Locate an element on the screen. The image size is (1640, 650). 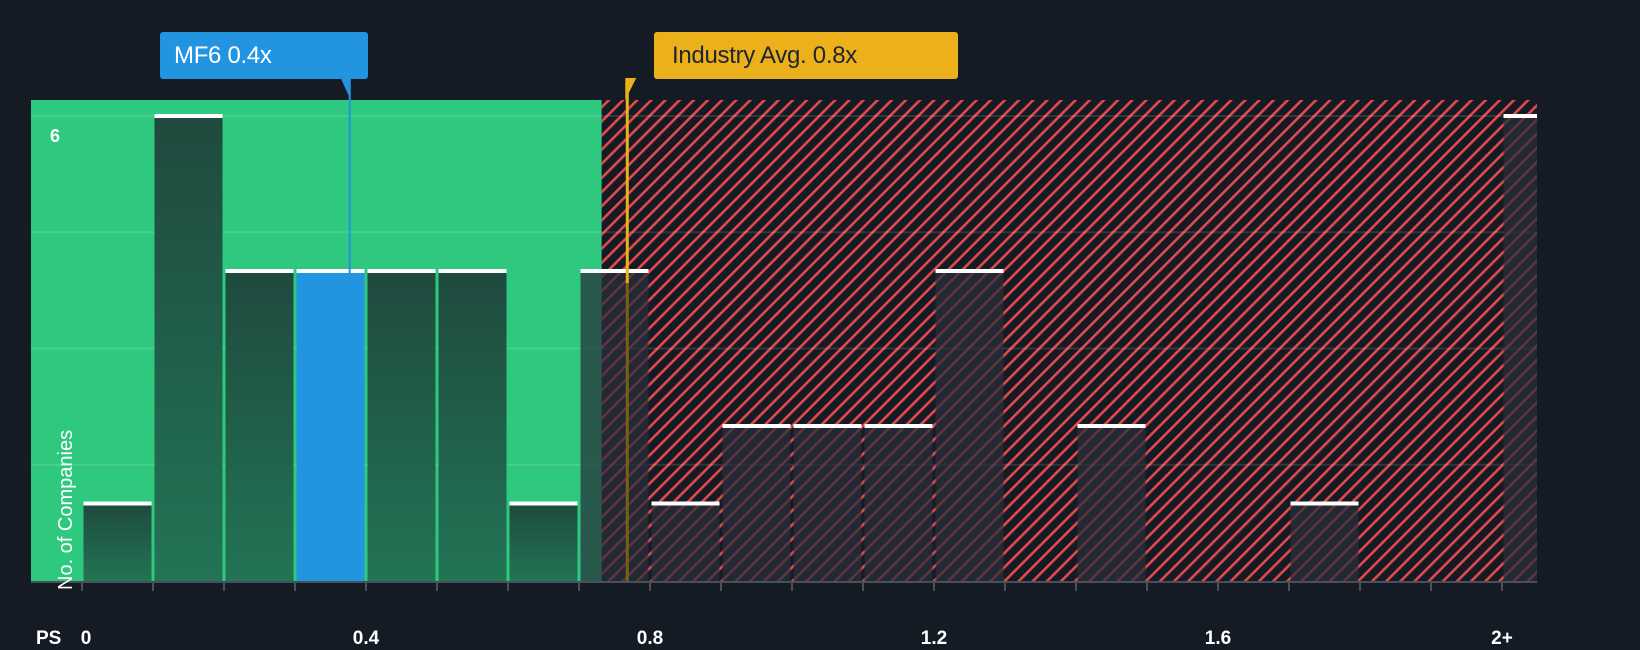
company-ps-label: MF6 0.4x is located at coordinates (223, 55).